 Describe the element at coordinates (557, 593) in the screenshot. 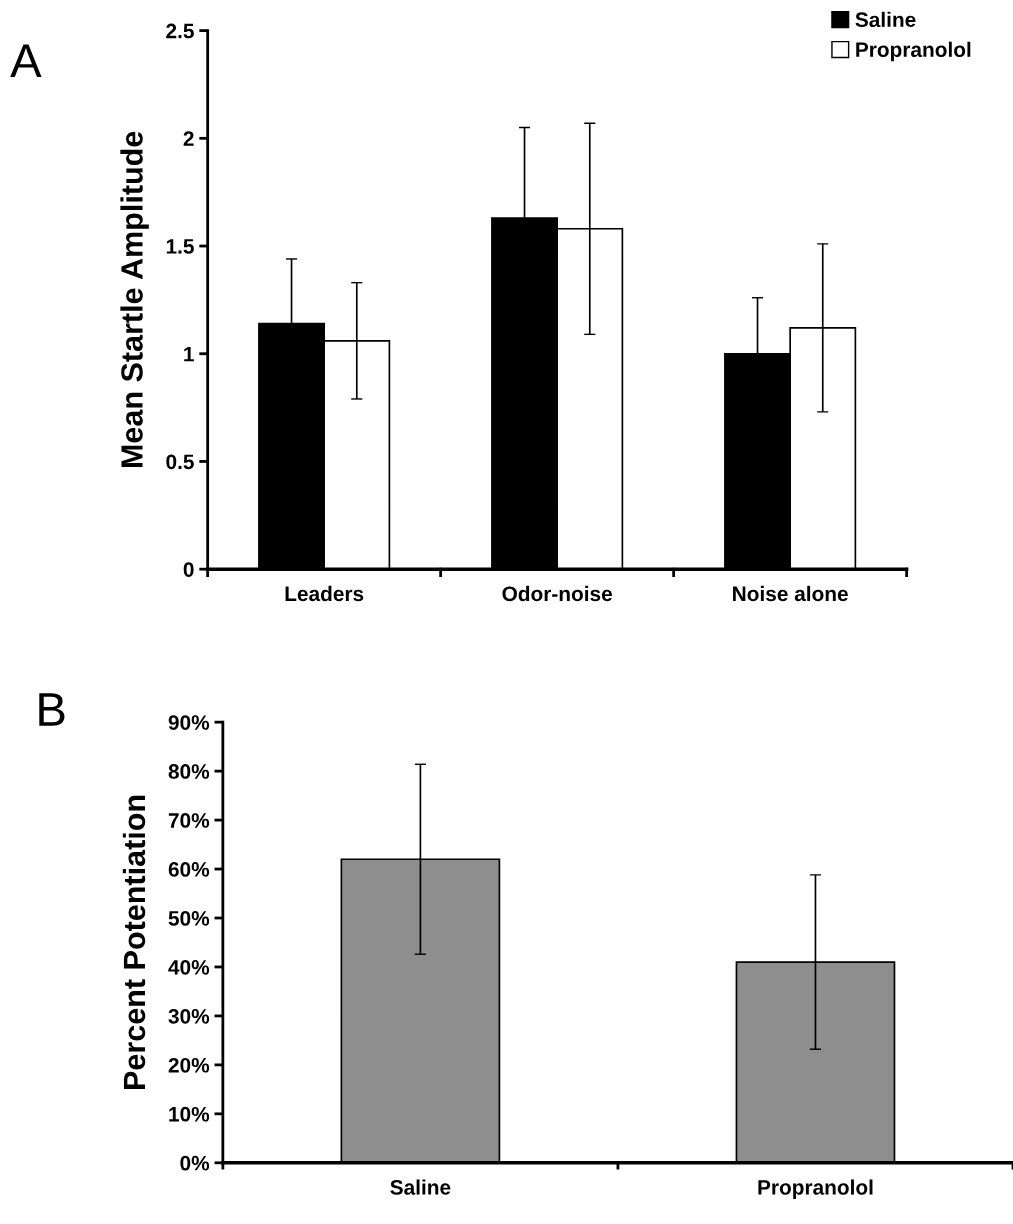

I see `x-tick-label: Odor-noise` at that location.